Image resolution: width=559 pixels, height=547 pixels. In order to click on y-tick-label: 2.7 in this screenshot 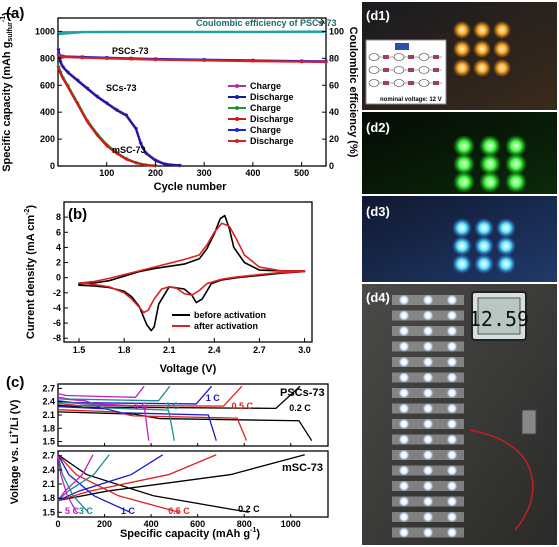, I will do `click(48, 456)`.